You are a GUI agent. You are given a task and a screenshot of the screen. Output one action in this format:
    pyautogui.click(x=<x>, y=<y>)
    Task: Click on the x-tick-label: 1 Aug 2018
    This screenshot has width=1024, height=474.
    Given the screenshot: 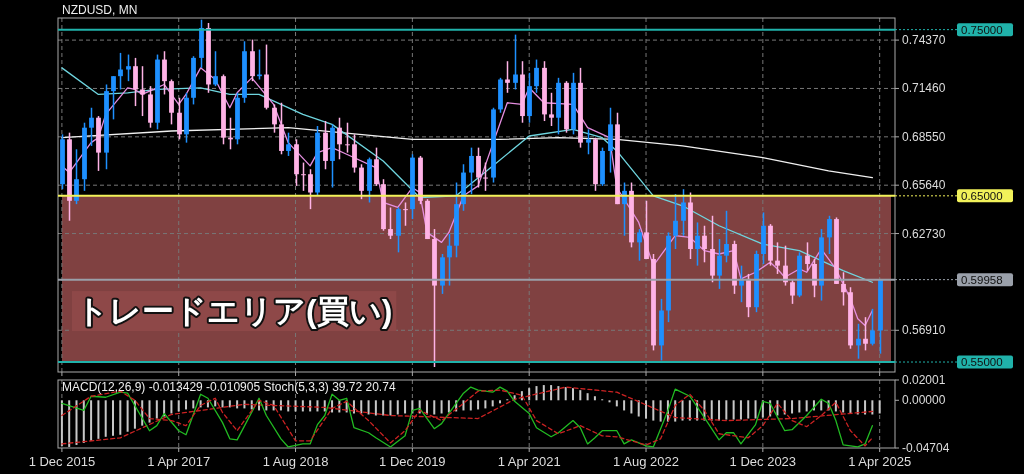 What is the action you would take?
    pyautogui.click(x=295, y=461)
    